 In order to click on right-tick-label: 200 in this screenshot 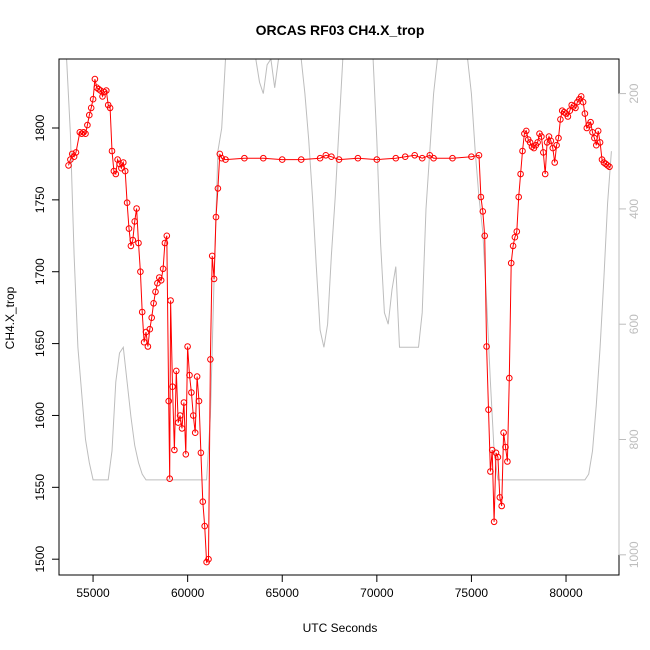, I will do `click(634, 93)`.